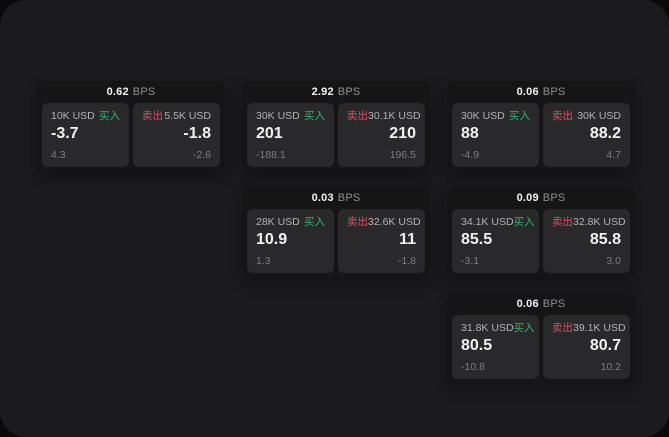  Describe the element at coordinates (605, 239) in the screenshot. I see `sell-price-value: 85.8` at that location.